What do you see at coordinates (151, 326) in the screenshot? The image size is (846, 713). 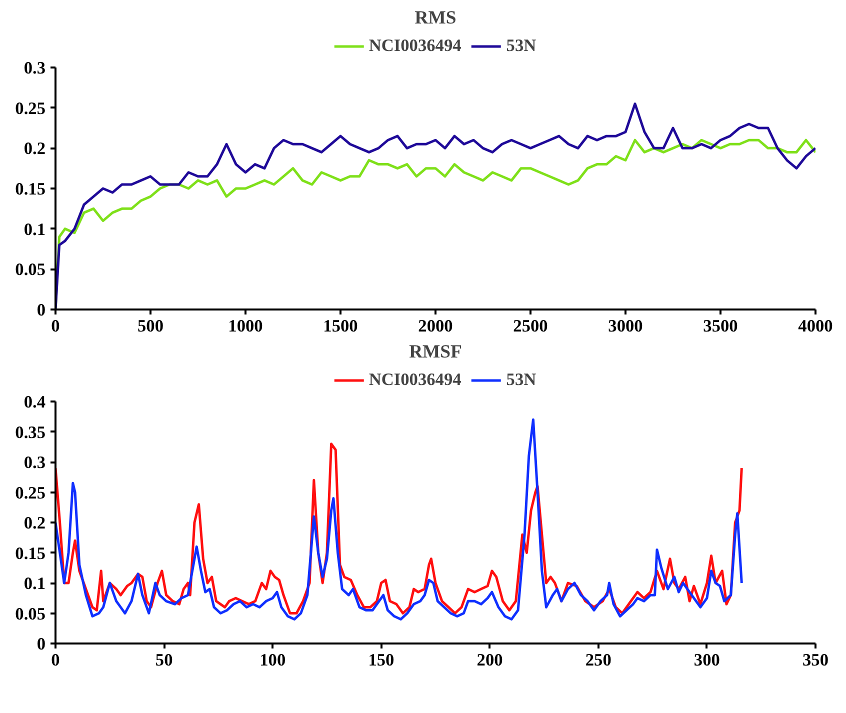 I see `x-tick-label: 500` at bounding box center [151, 326].